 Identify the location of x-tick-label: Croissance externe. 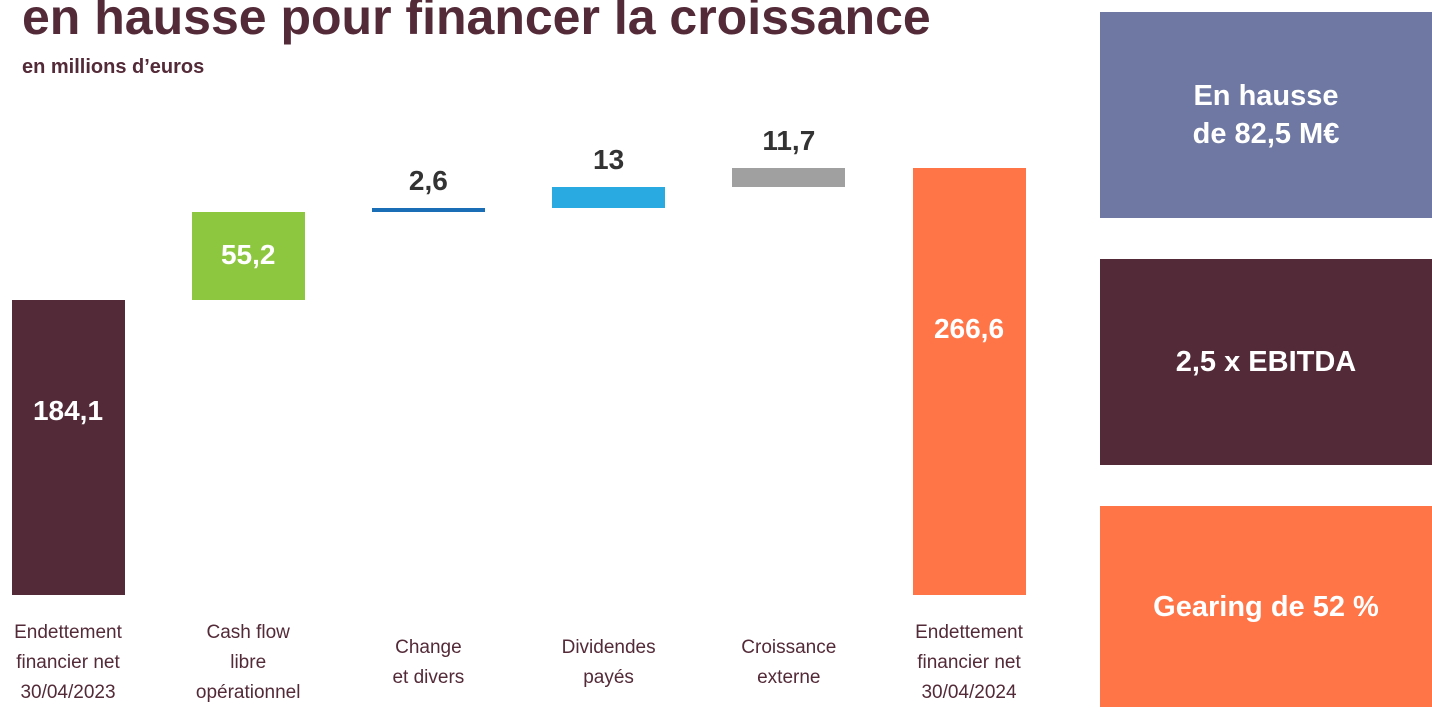
(789, 662).